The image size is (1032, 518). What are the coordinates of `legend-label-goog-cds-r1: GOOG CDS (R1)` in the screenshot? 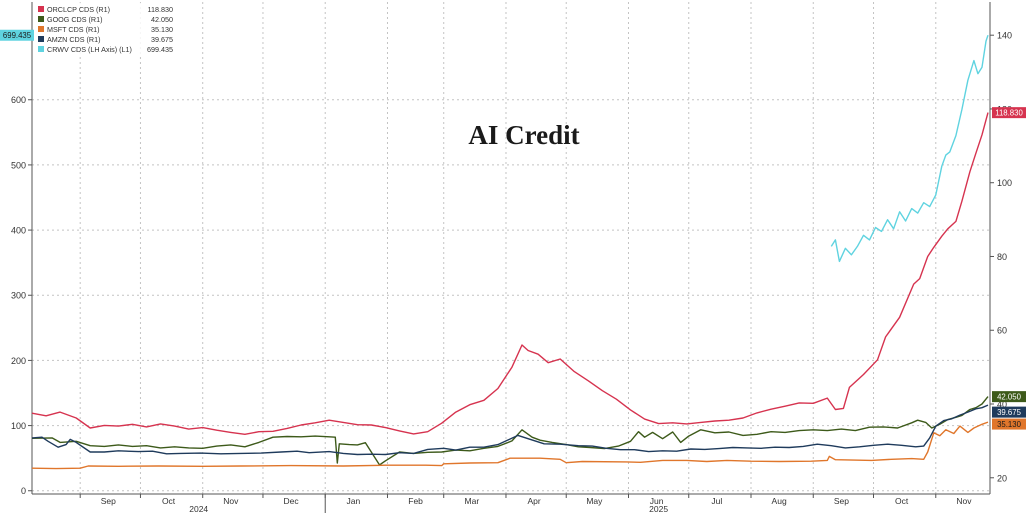 It's located at (75, 19).